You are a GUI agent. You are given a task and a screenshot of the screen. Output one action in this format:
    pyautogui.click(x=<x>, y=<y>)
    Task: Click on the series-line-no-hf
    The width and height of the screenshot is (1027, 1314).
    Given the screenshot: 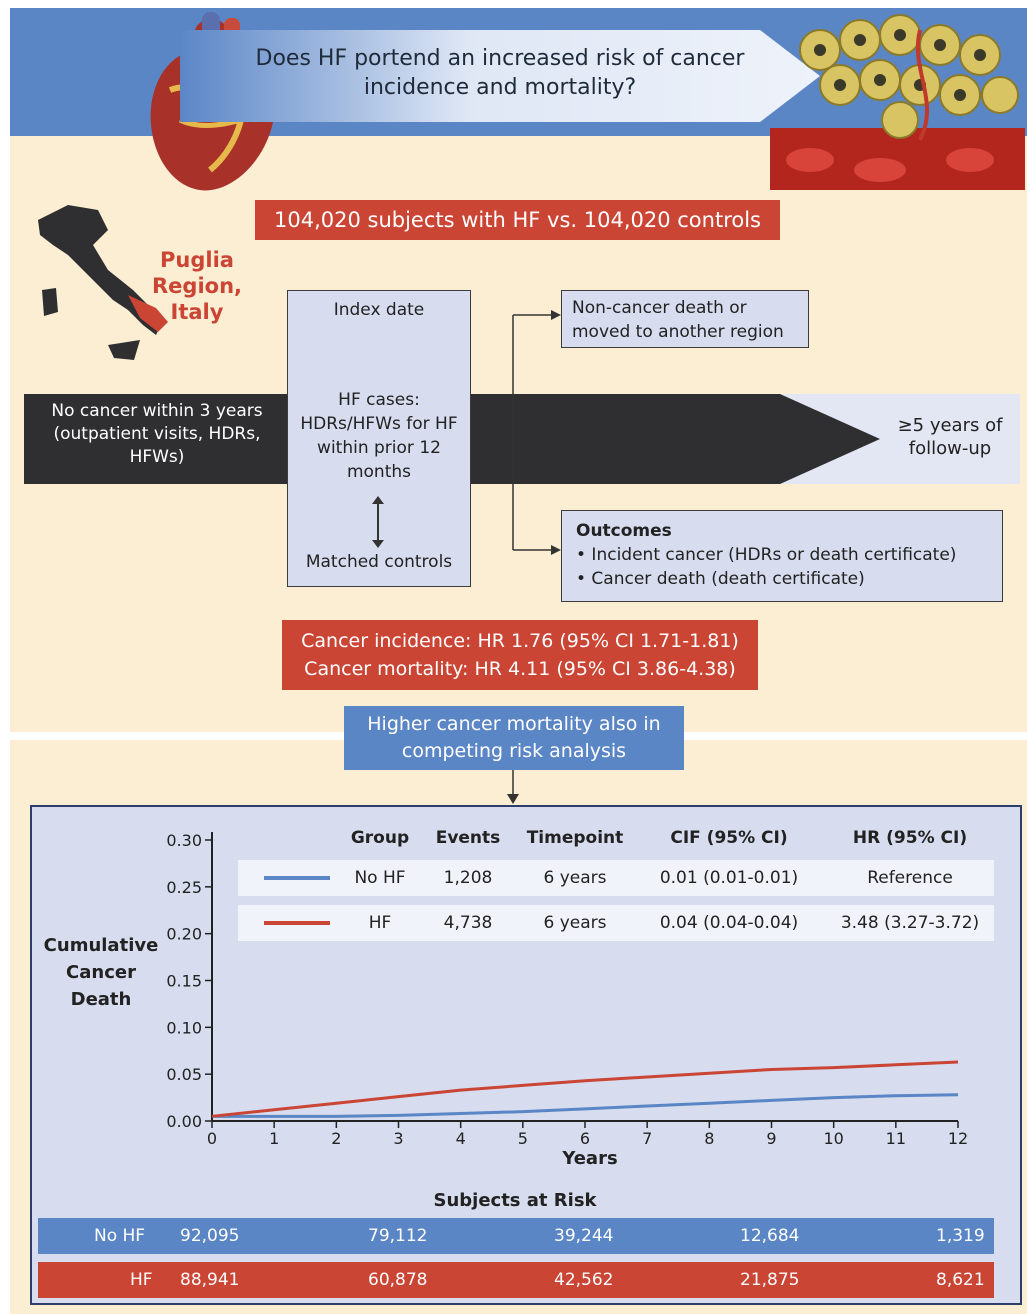 What is the action you would take?
    pyautogui.click(x=585, y=1105)
    